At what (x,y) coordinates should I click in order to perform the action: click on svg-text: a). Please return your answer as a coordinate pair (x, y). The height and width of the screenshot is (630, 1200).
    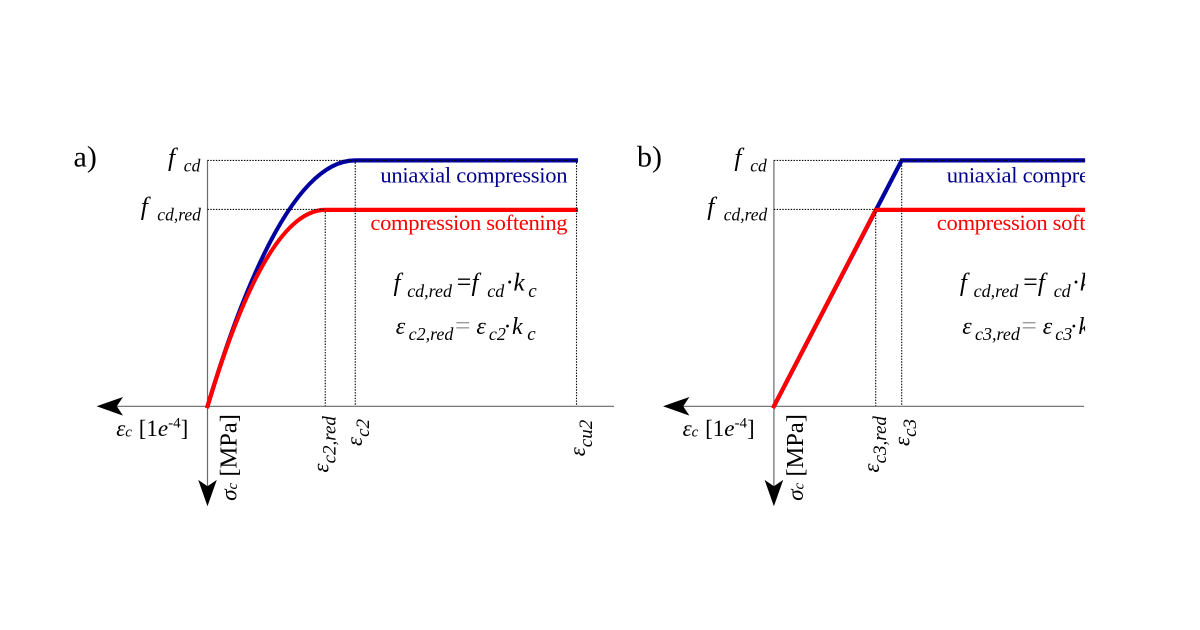
    Looking at the image, I should click on (85, 157).